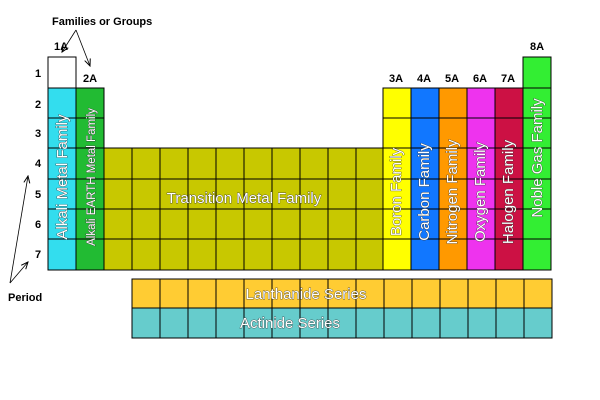 The height and width of the screenshot is (400, 600). Describe the element at coordinates (230, 224) in the screenshot. I see `element-cell-g7-p6` at that location.